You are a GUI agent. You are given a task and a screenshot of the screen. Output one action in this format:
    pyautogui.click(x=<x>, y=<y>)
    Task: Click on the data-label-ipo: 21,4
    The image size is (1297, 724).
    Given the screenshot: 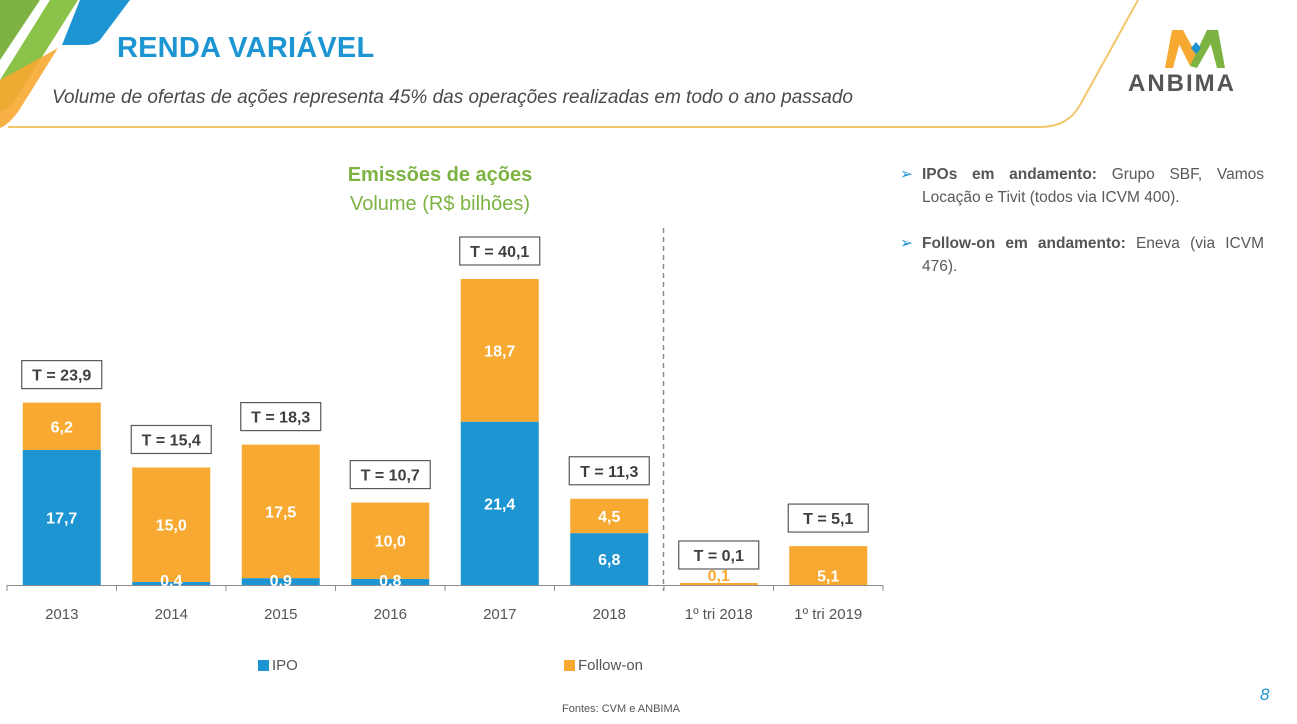 What is the action you would take?
    pyautogui.click(x=499, y=504)
    